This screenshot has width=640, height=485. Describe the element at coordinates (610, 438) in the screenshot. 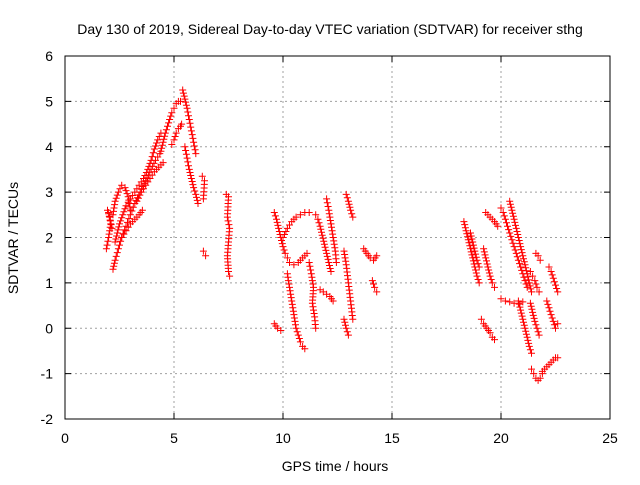

I see `x-tick-label: 25` at that location.